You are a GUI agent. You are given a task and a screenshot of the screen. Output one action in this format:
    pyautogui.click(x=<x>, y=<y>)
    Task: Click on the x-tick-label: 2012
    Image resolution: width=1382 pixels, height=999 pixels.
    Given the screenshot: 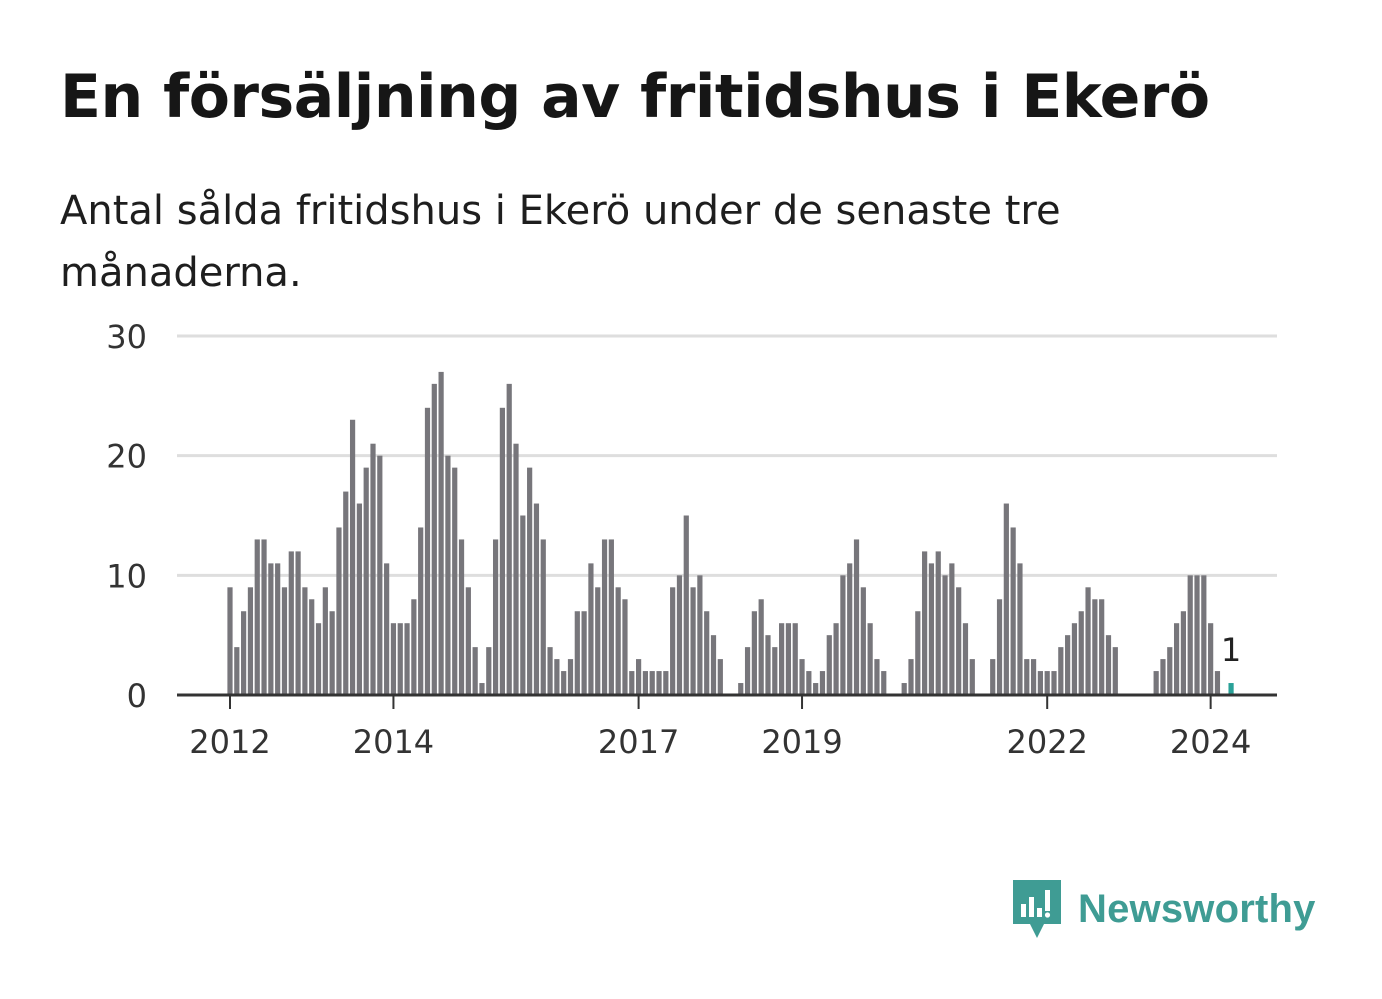 What is the action you would take?
    pyautogui.click(x=229, y=742)
    